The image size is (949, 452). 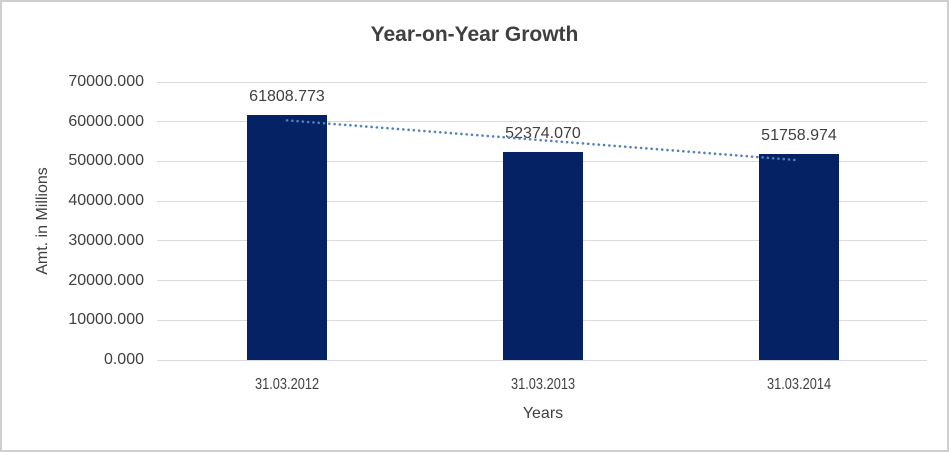 I want to click on bar-31.03.2013, so click(x=543, y=256).